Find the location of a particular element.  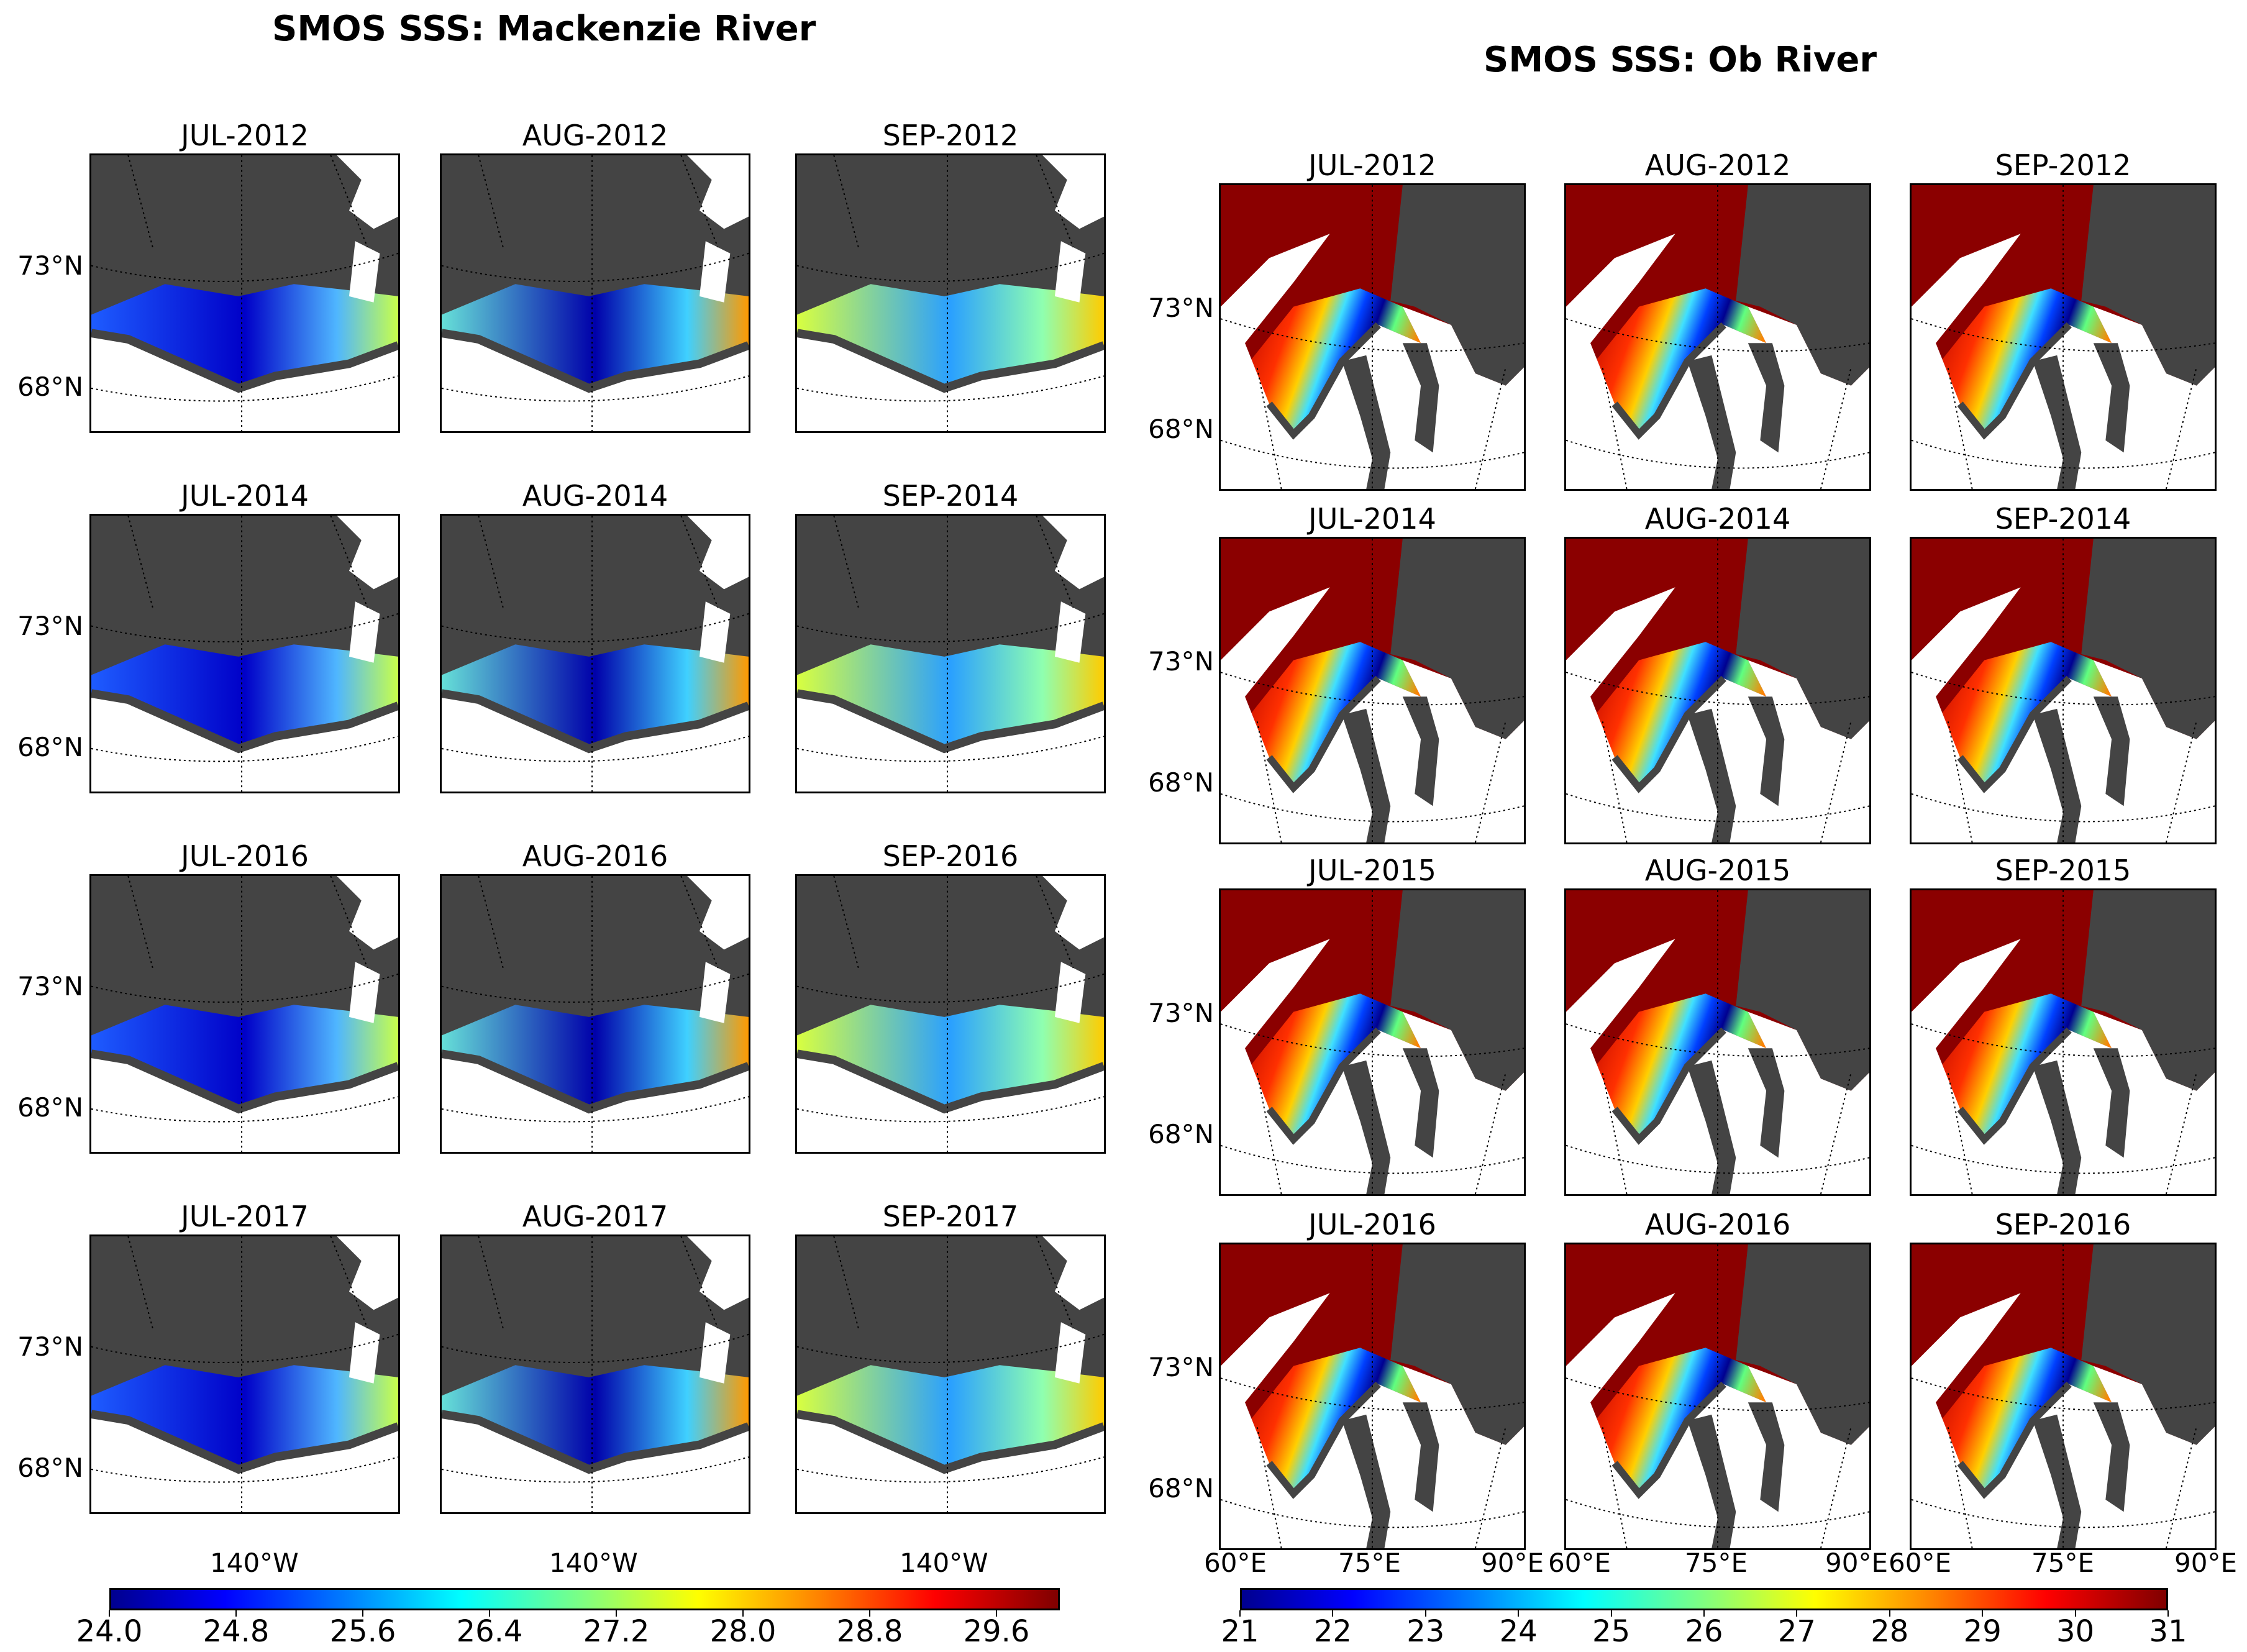

ob-title: SMOS SSS: Ob River is located at coordinates (1680, 60).